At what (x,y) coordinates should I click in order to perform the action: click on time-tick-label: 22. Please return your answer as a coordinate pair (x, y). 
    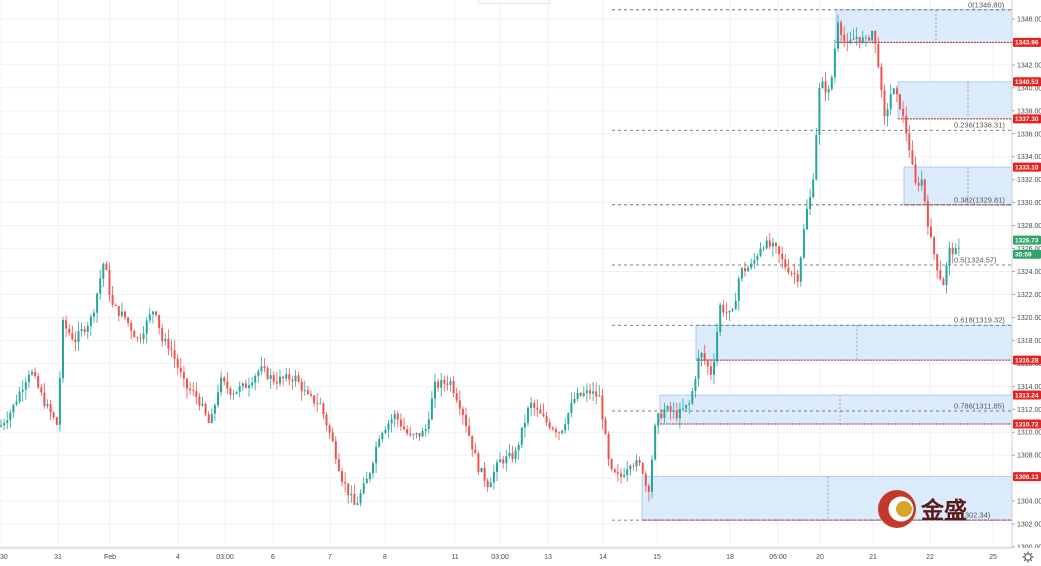
    Looking at the image, I should click on (930, 557).